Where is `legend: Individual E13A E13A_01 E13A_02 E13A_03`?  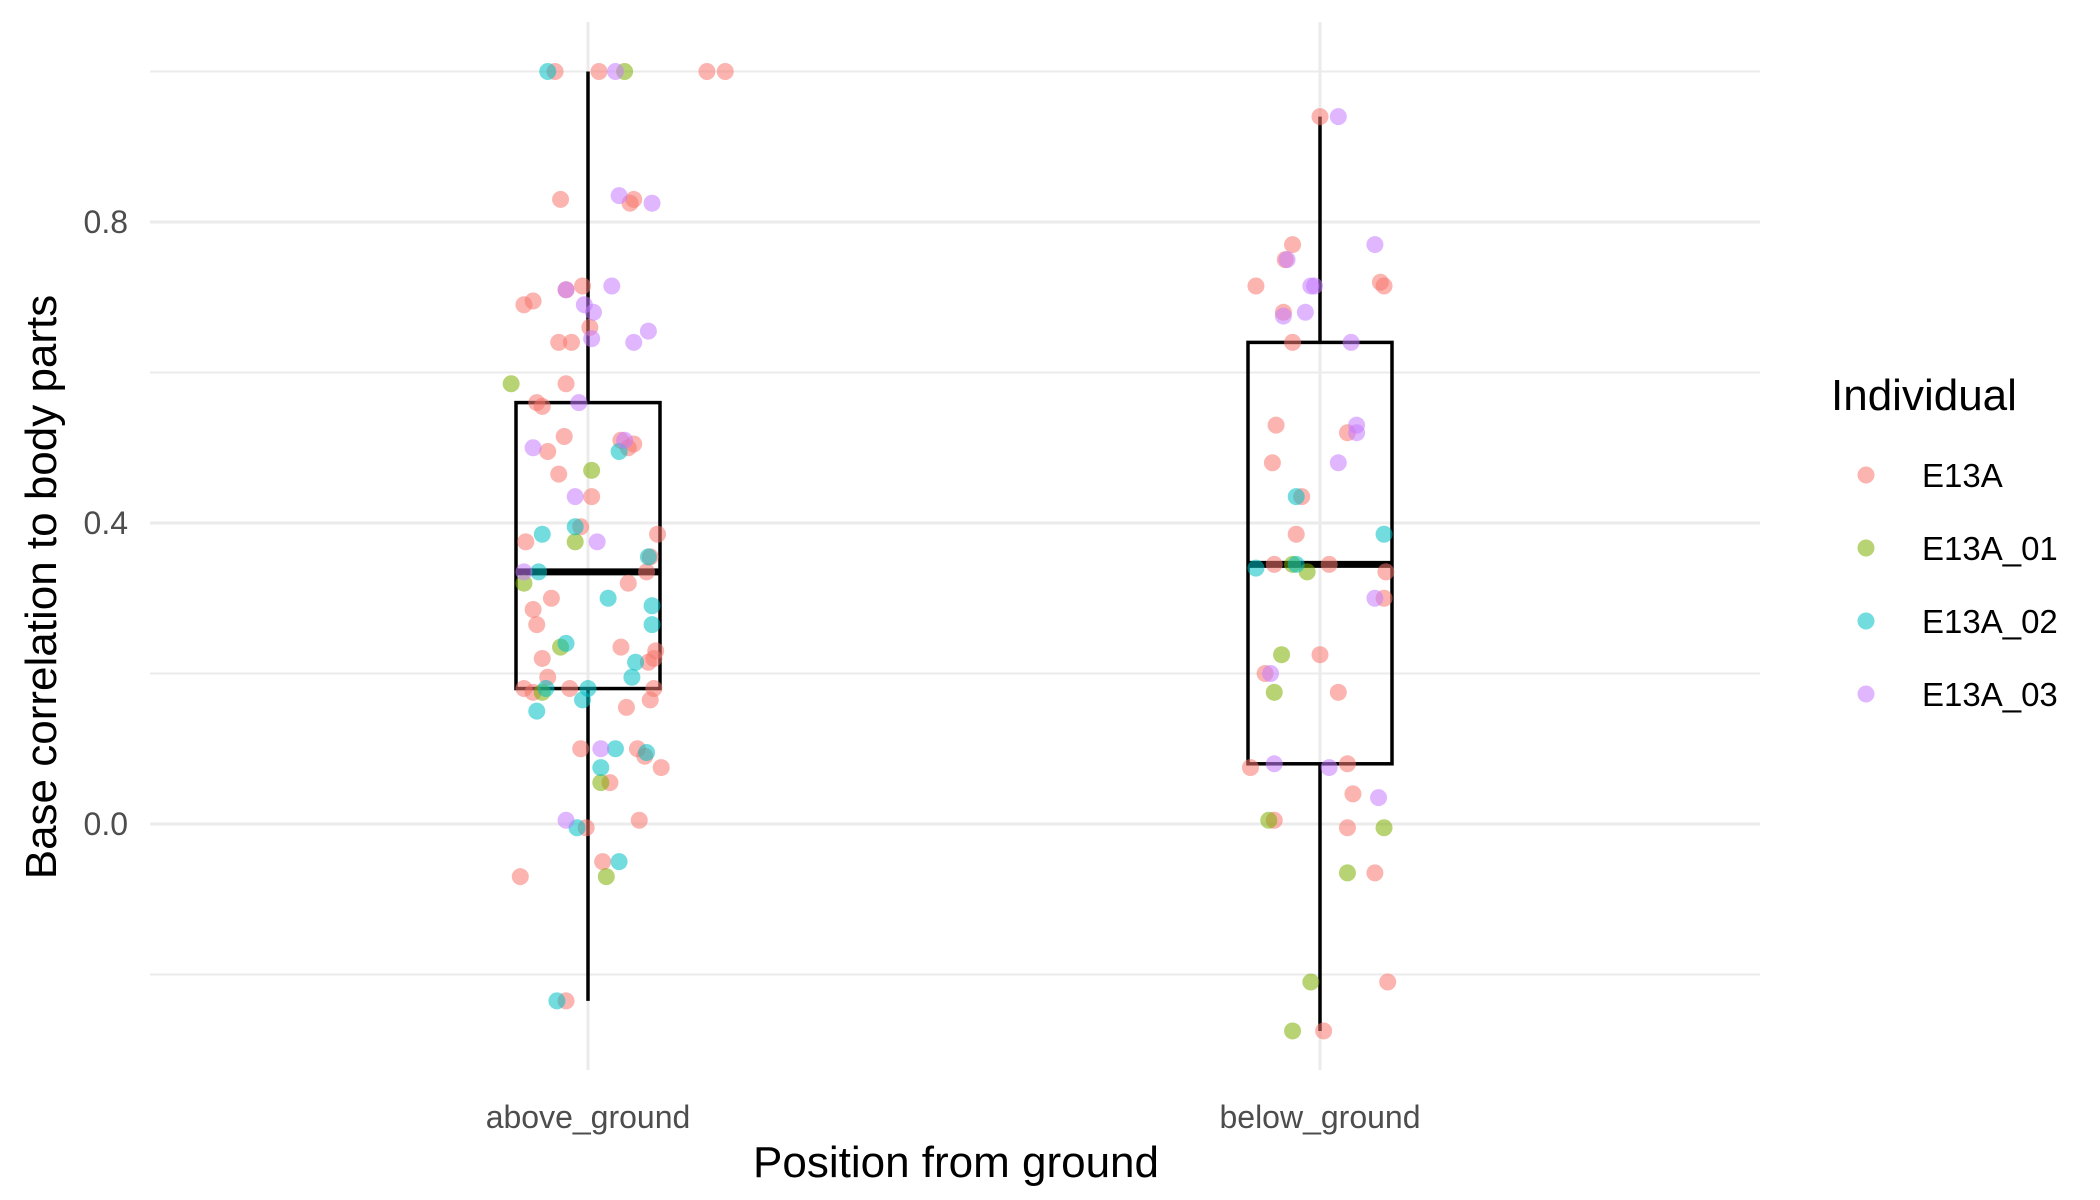 legend: Individual E13A E13A_01 E13A_02 E13A_03 is located at coordinates (1944, 542).